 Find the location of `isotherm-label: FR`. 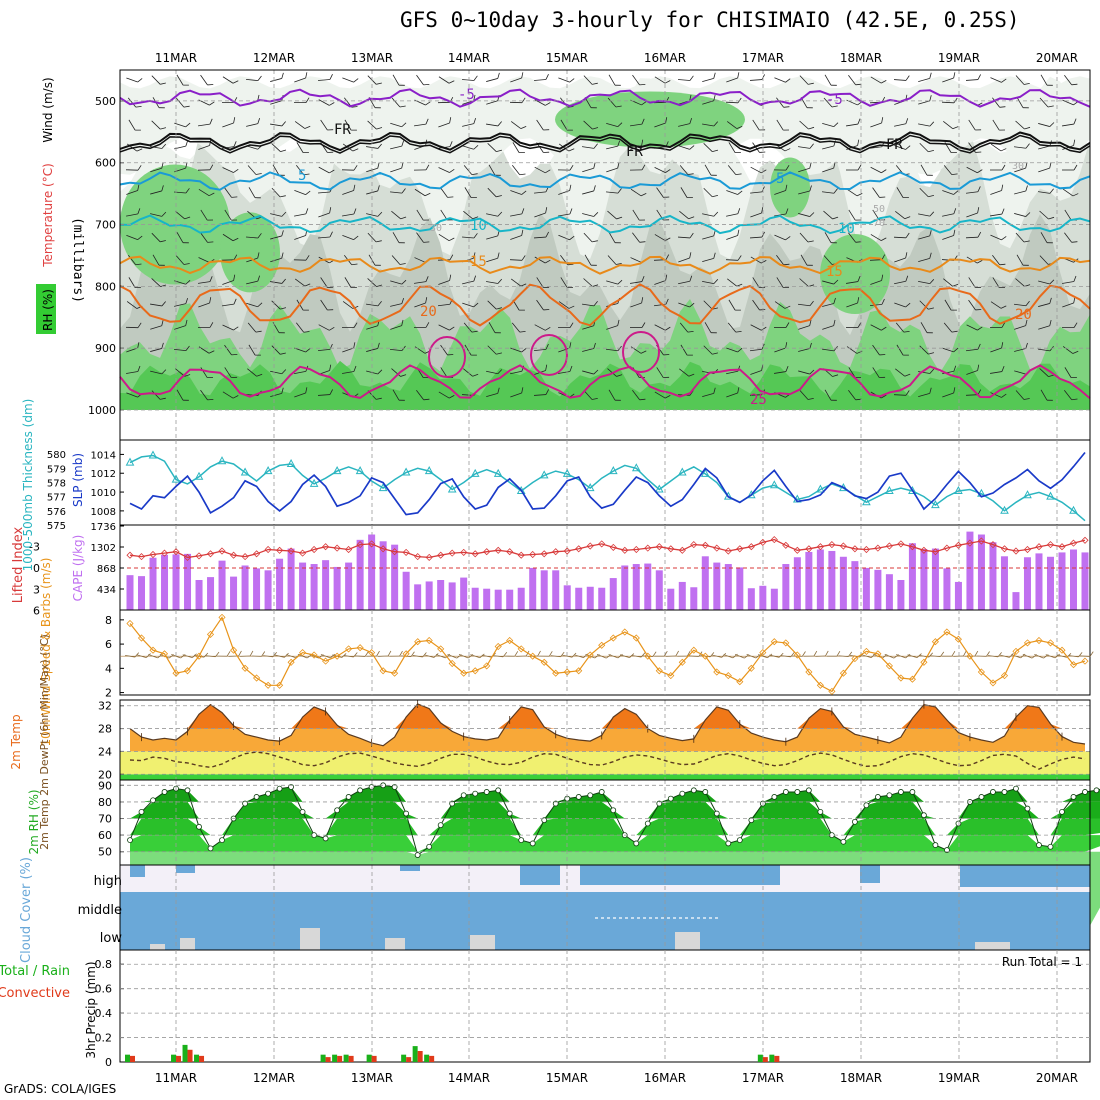

isotherm-label: FR is located at coordinates (894, 145).